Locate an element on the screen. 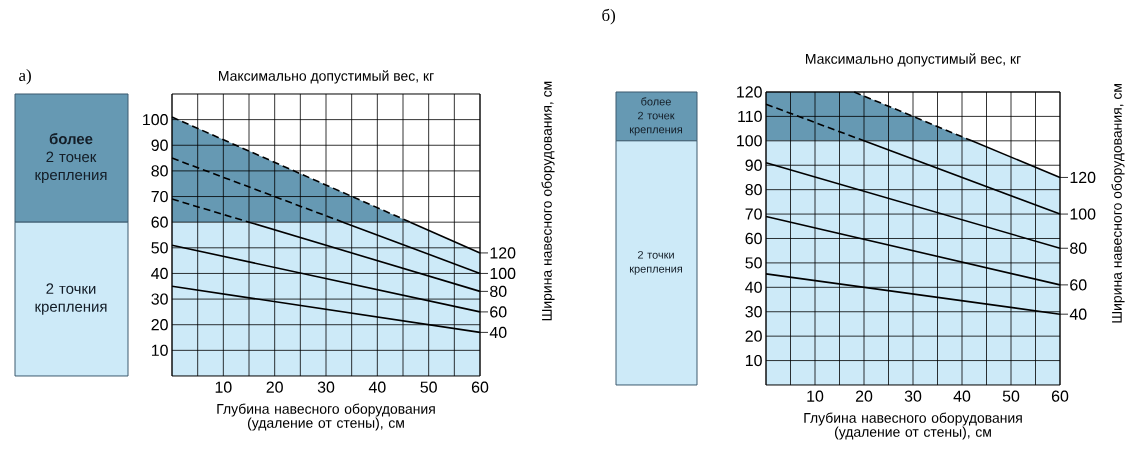  y-tick-label: 120 is located at coordinates (749, 92).